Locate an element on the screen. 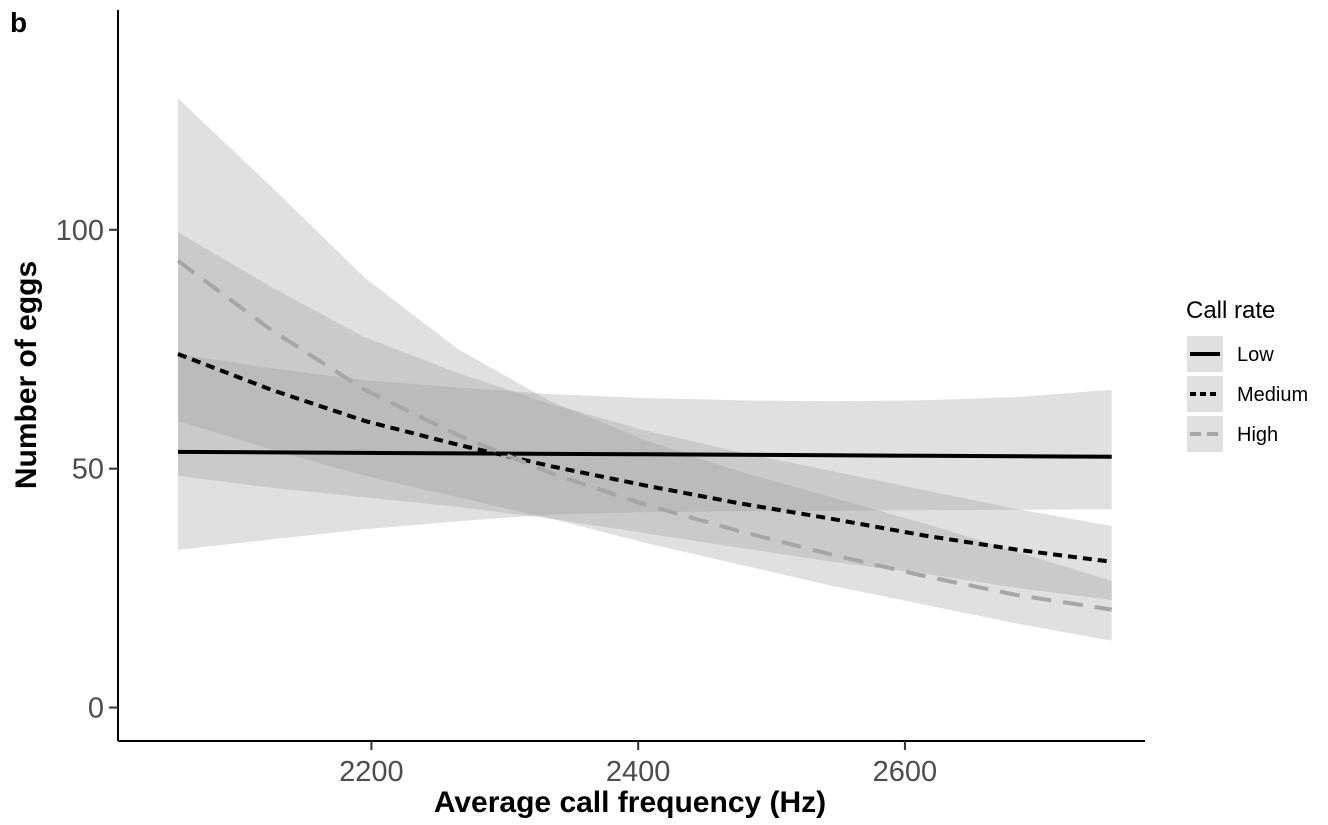 The width and height of the screenshot is (1328, 825). x-tick-label: 2400 is located at coordinates (638, 772).